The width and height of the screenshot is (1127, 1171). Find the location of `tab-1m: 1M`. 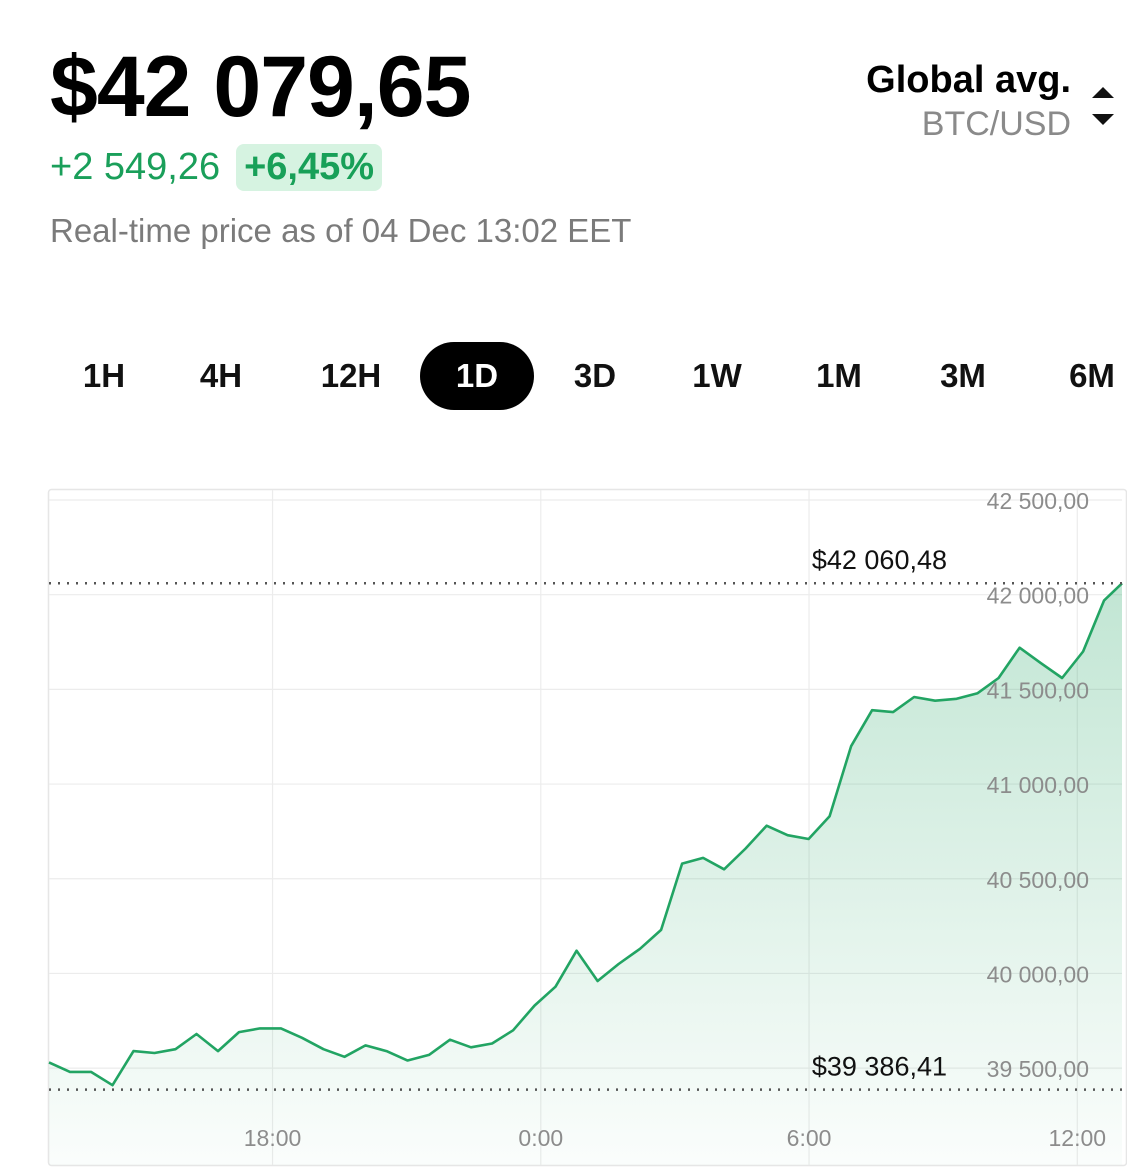

tab-1m: 1M is located at coordinates (839, 375).